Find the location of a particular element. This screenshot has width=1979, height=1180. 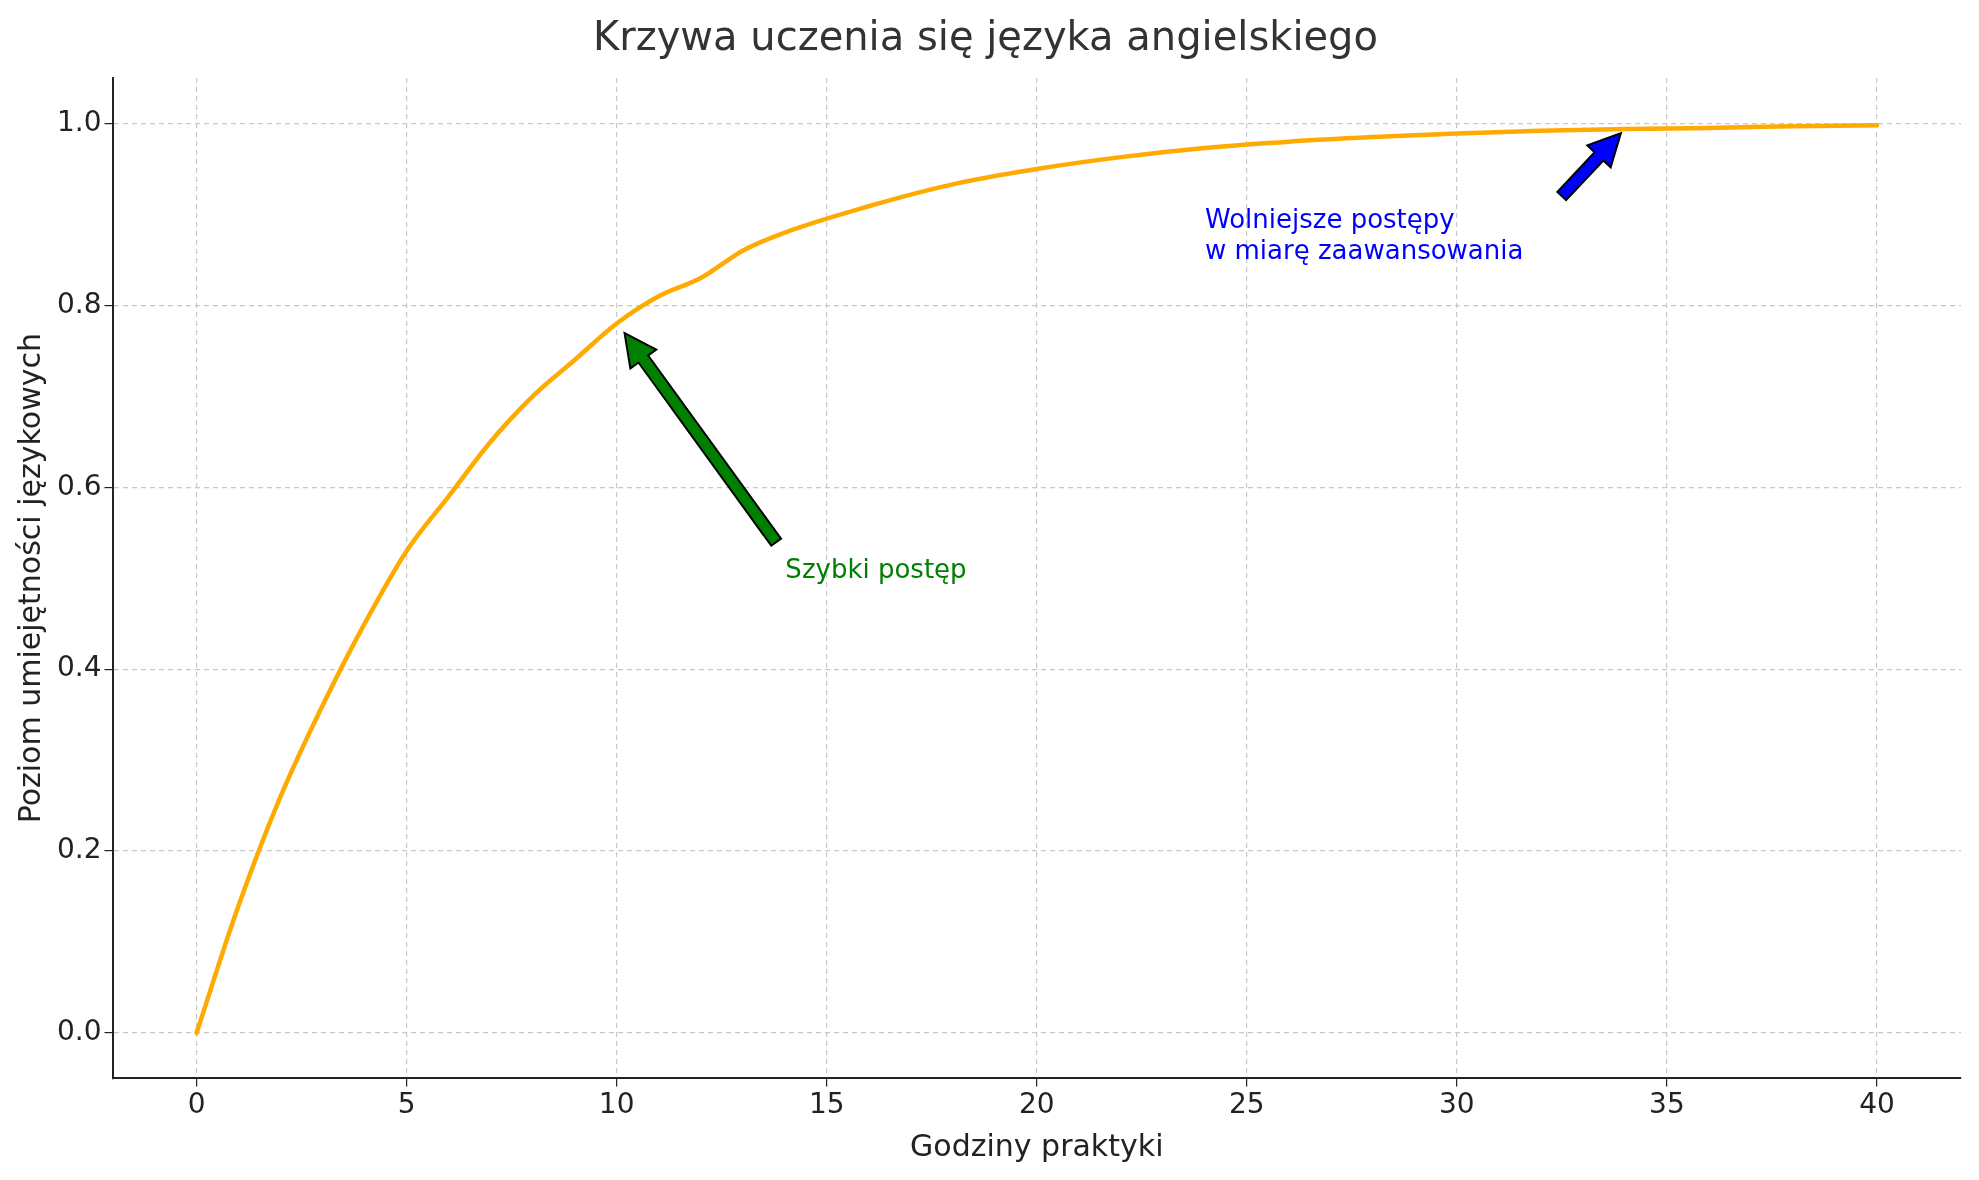

y-tick-label: 0.6 is located at coordinates (79, 485).